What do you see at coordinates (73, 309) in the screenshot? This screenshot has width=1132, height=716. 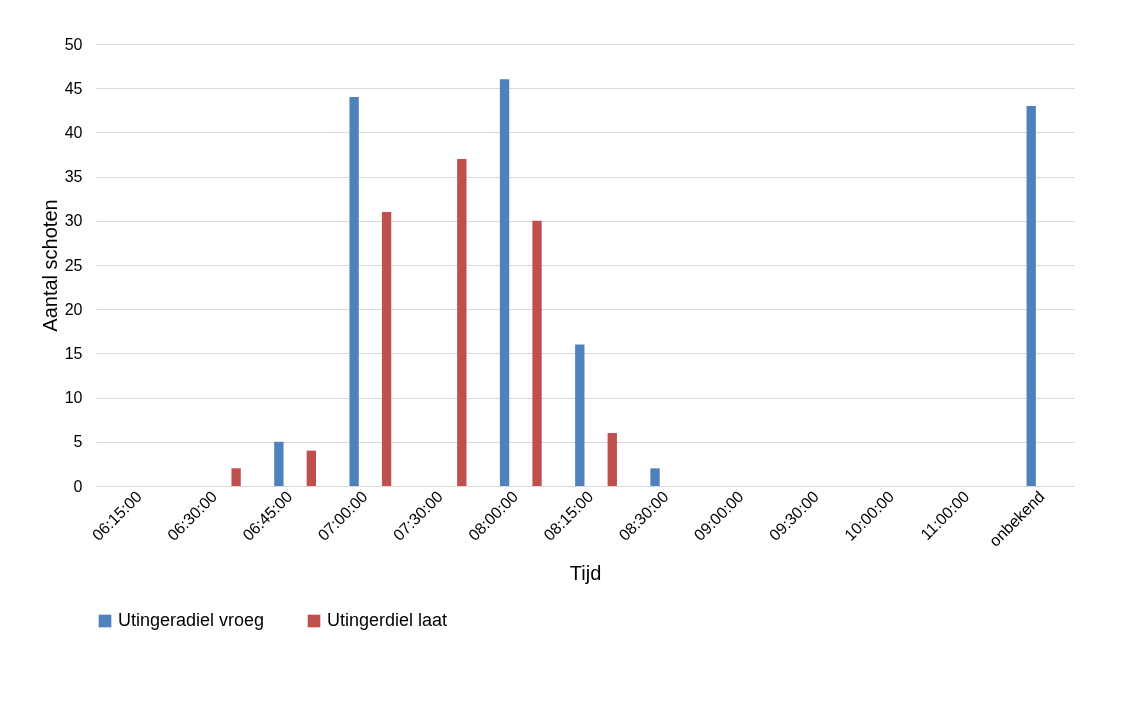 I see `y-tick-label: 20` at bounding box center [73, 309].